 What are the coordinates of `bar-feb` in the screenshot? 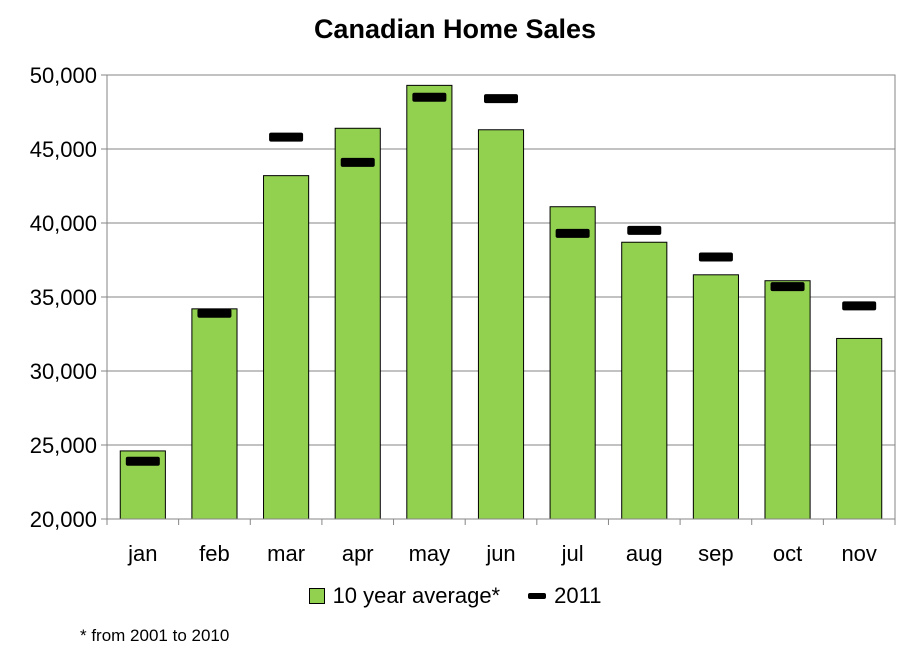 It's located at (214, 414).